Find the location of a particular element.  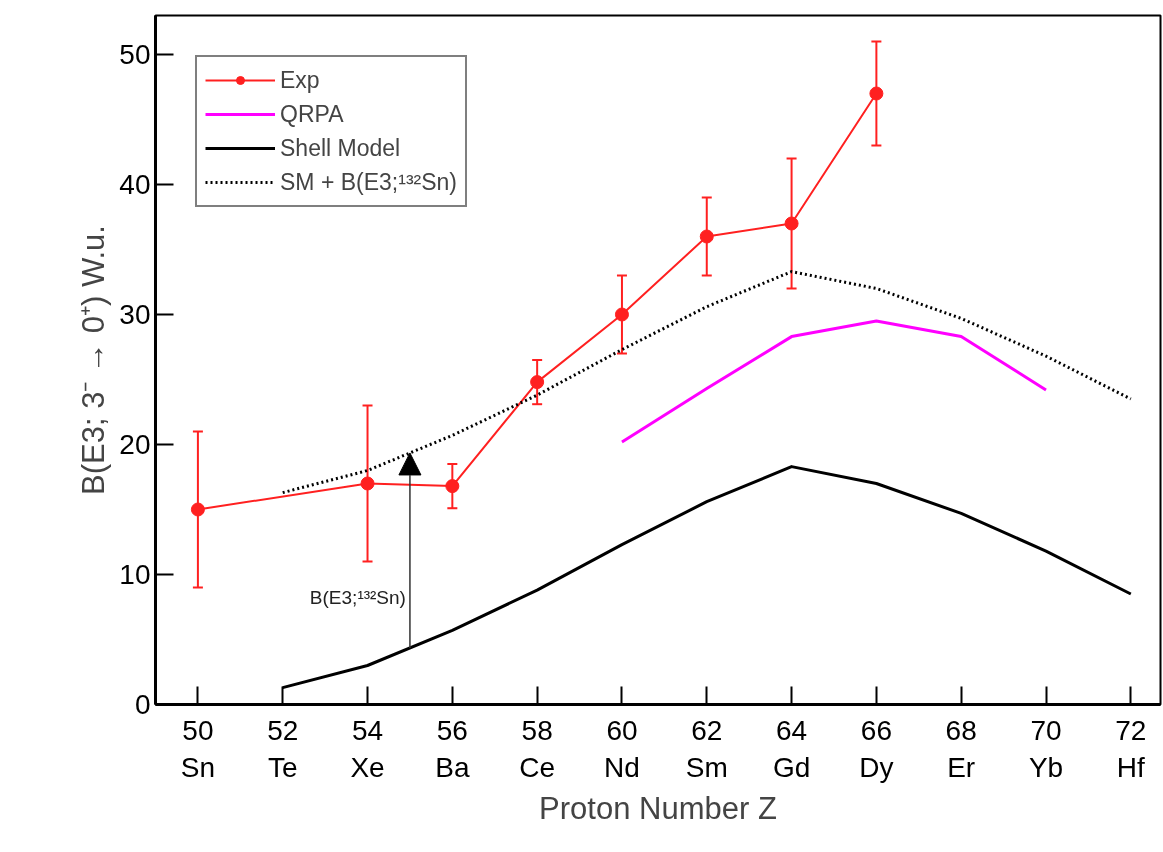

legend-label: SM + B(E3;¹³²Sn) is located at coordinates (369, 182).